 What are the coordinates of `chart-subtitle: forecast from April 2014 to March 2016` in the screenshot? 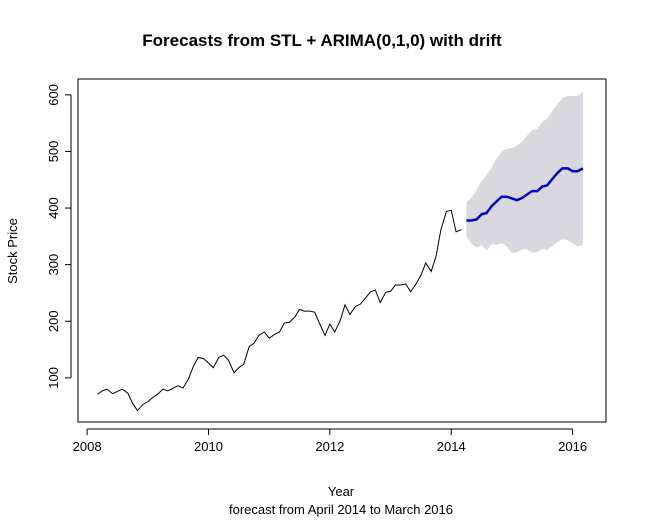 It's located at (341, 509).